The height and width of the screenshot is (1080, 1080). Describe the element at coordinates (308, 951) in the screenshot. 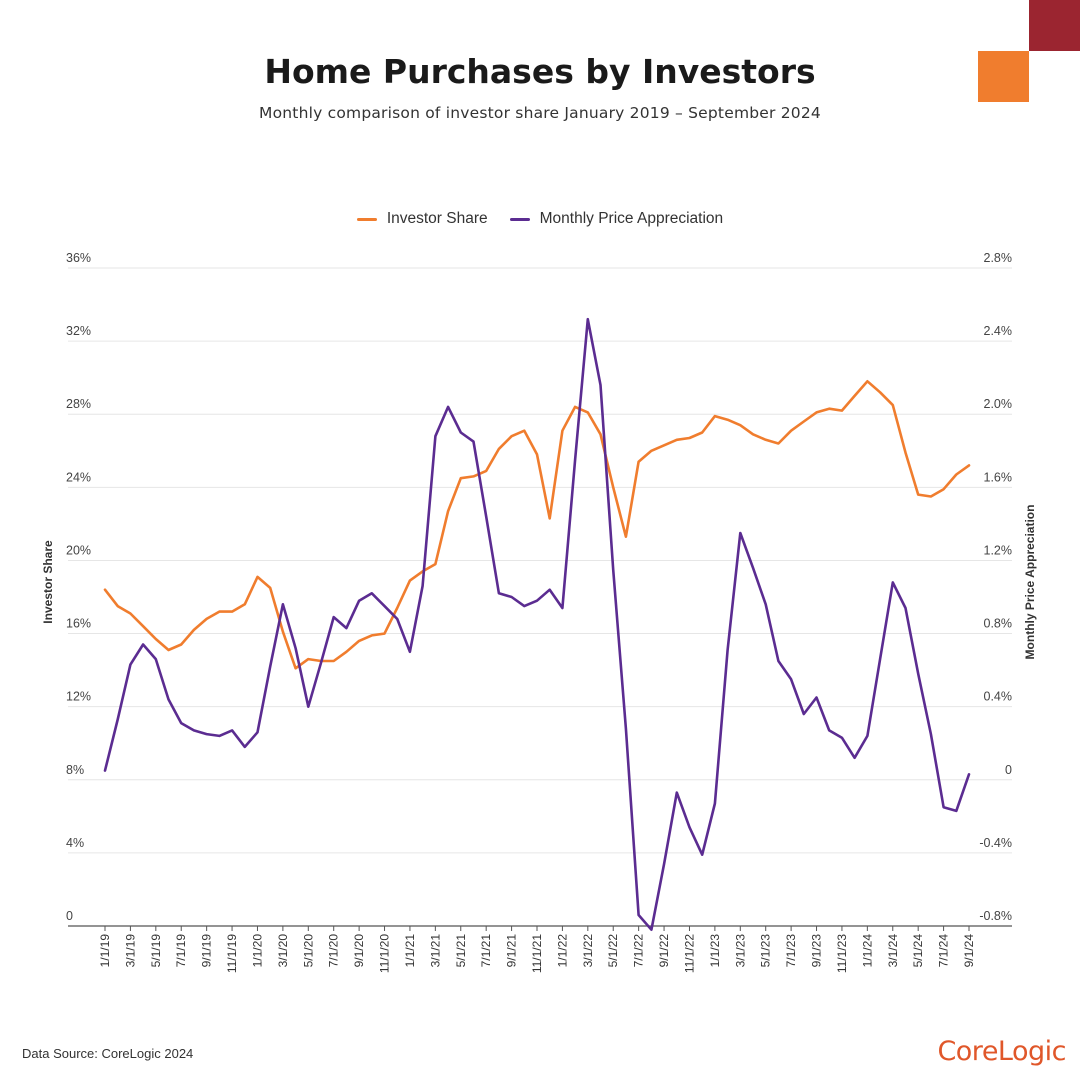

I see `x-tick-label: 5/1/20` at that location.